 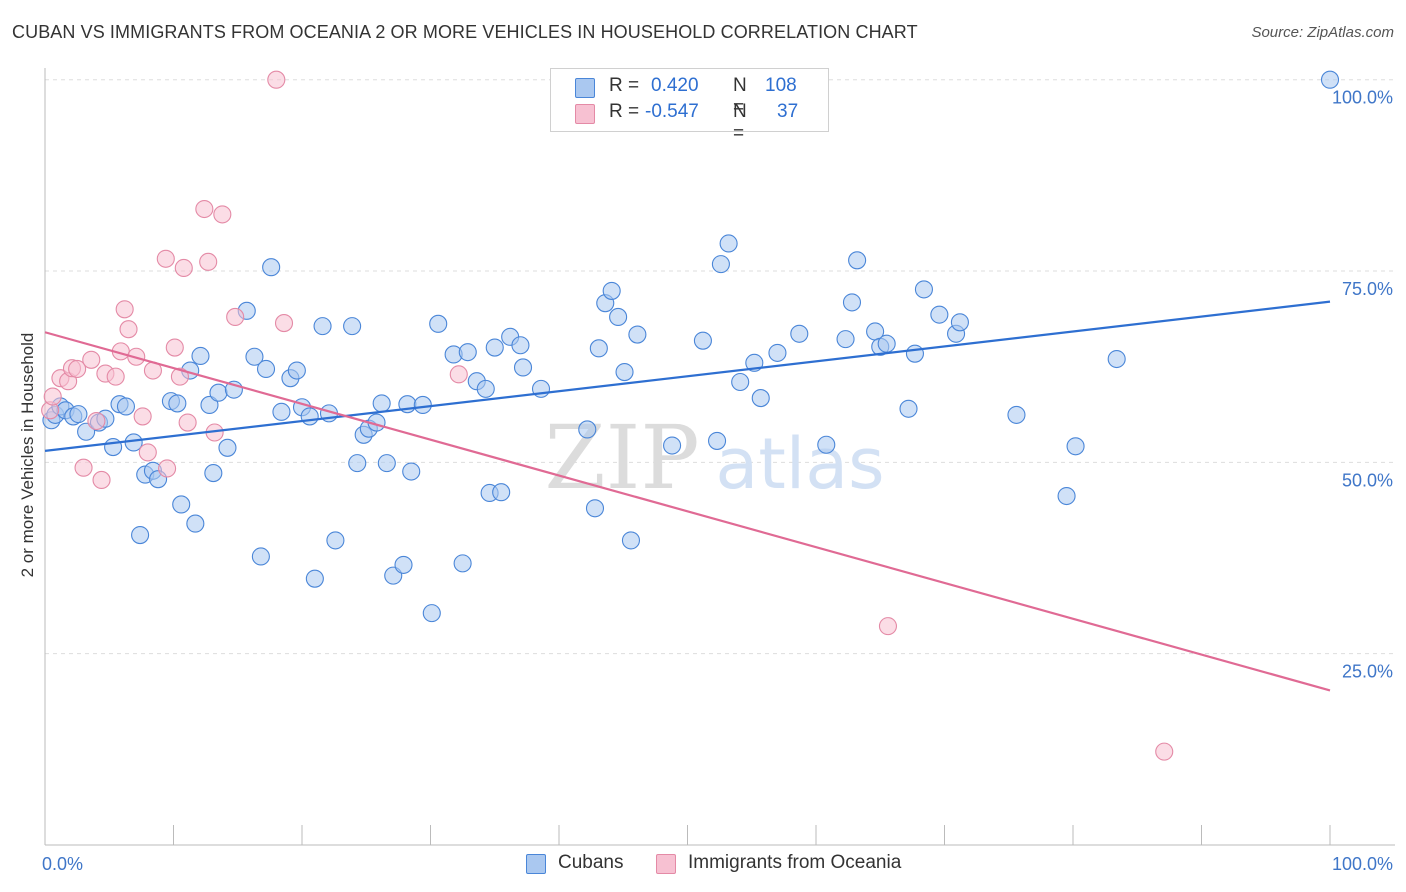 What do you see at coordinates (689, 106) in the screenshot?
I see `legend: R = 0.420 N = 108 R = -0.547 N = 37` at bounding box center [689, 106].